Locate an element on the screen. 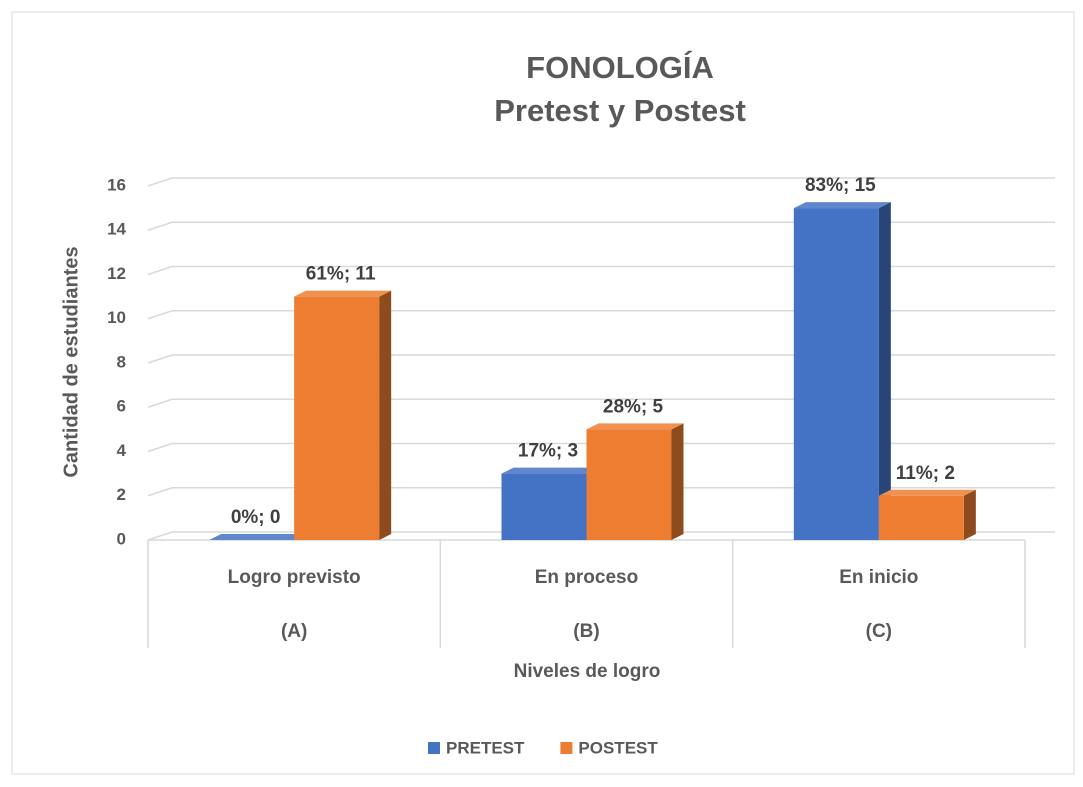  data-label: 17%; 3 is located at coordinates (548, 451).